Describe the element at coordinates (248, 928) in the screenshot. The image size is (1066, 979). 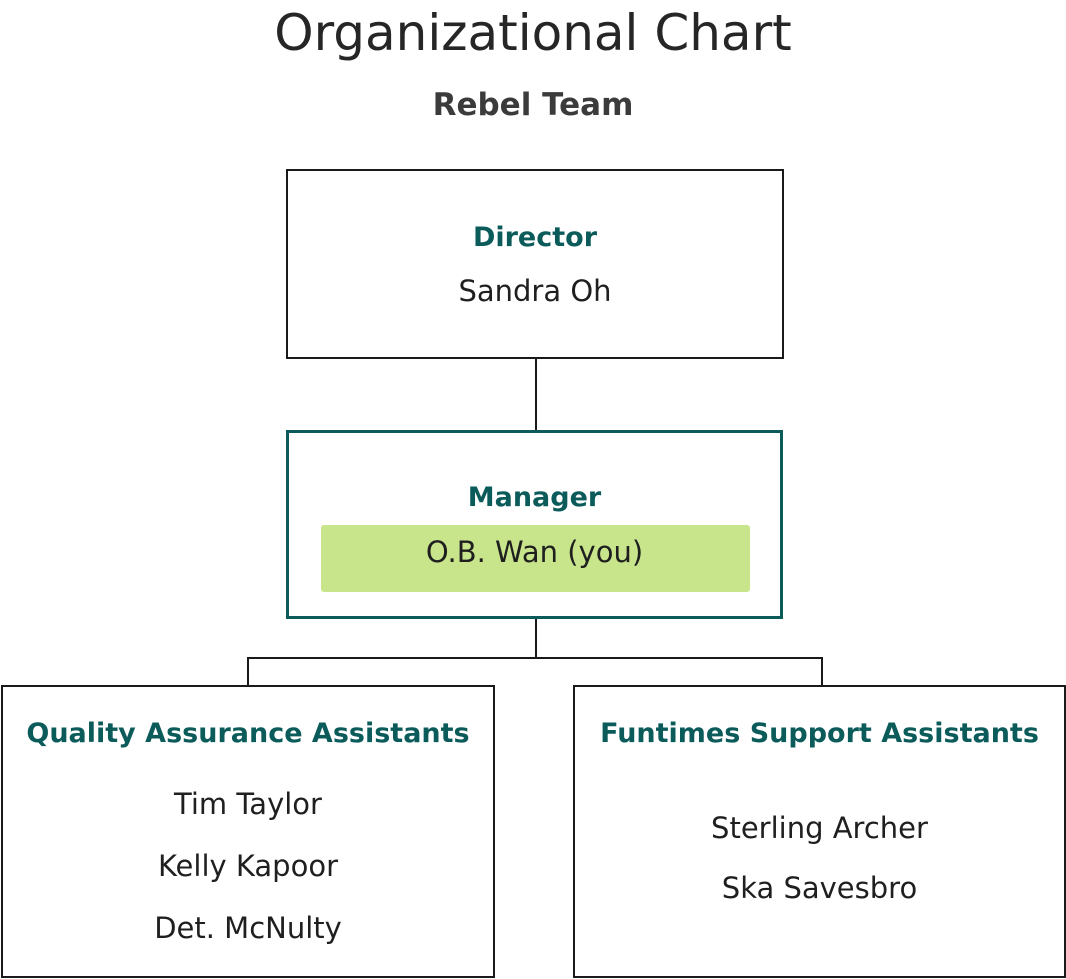
I see `team-member: Det. McNulty` at that location.